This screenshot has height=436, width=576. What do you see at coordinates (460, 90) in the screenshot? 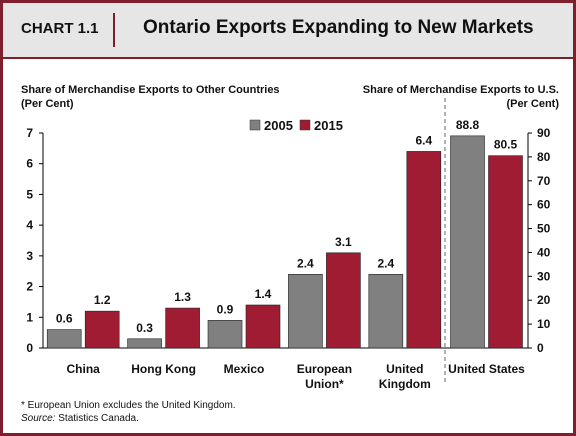
I see `right-axis-label-line: Share of Merchandise Exports to U.S.` at bounding box center [460, 90].